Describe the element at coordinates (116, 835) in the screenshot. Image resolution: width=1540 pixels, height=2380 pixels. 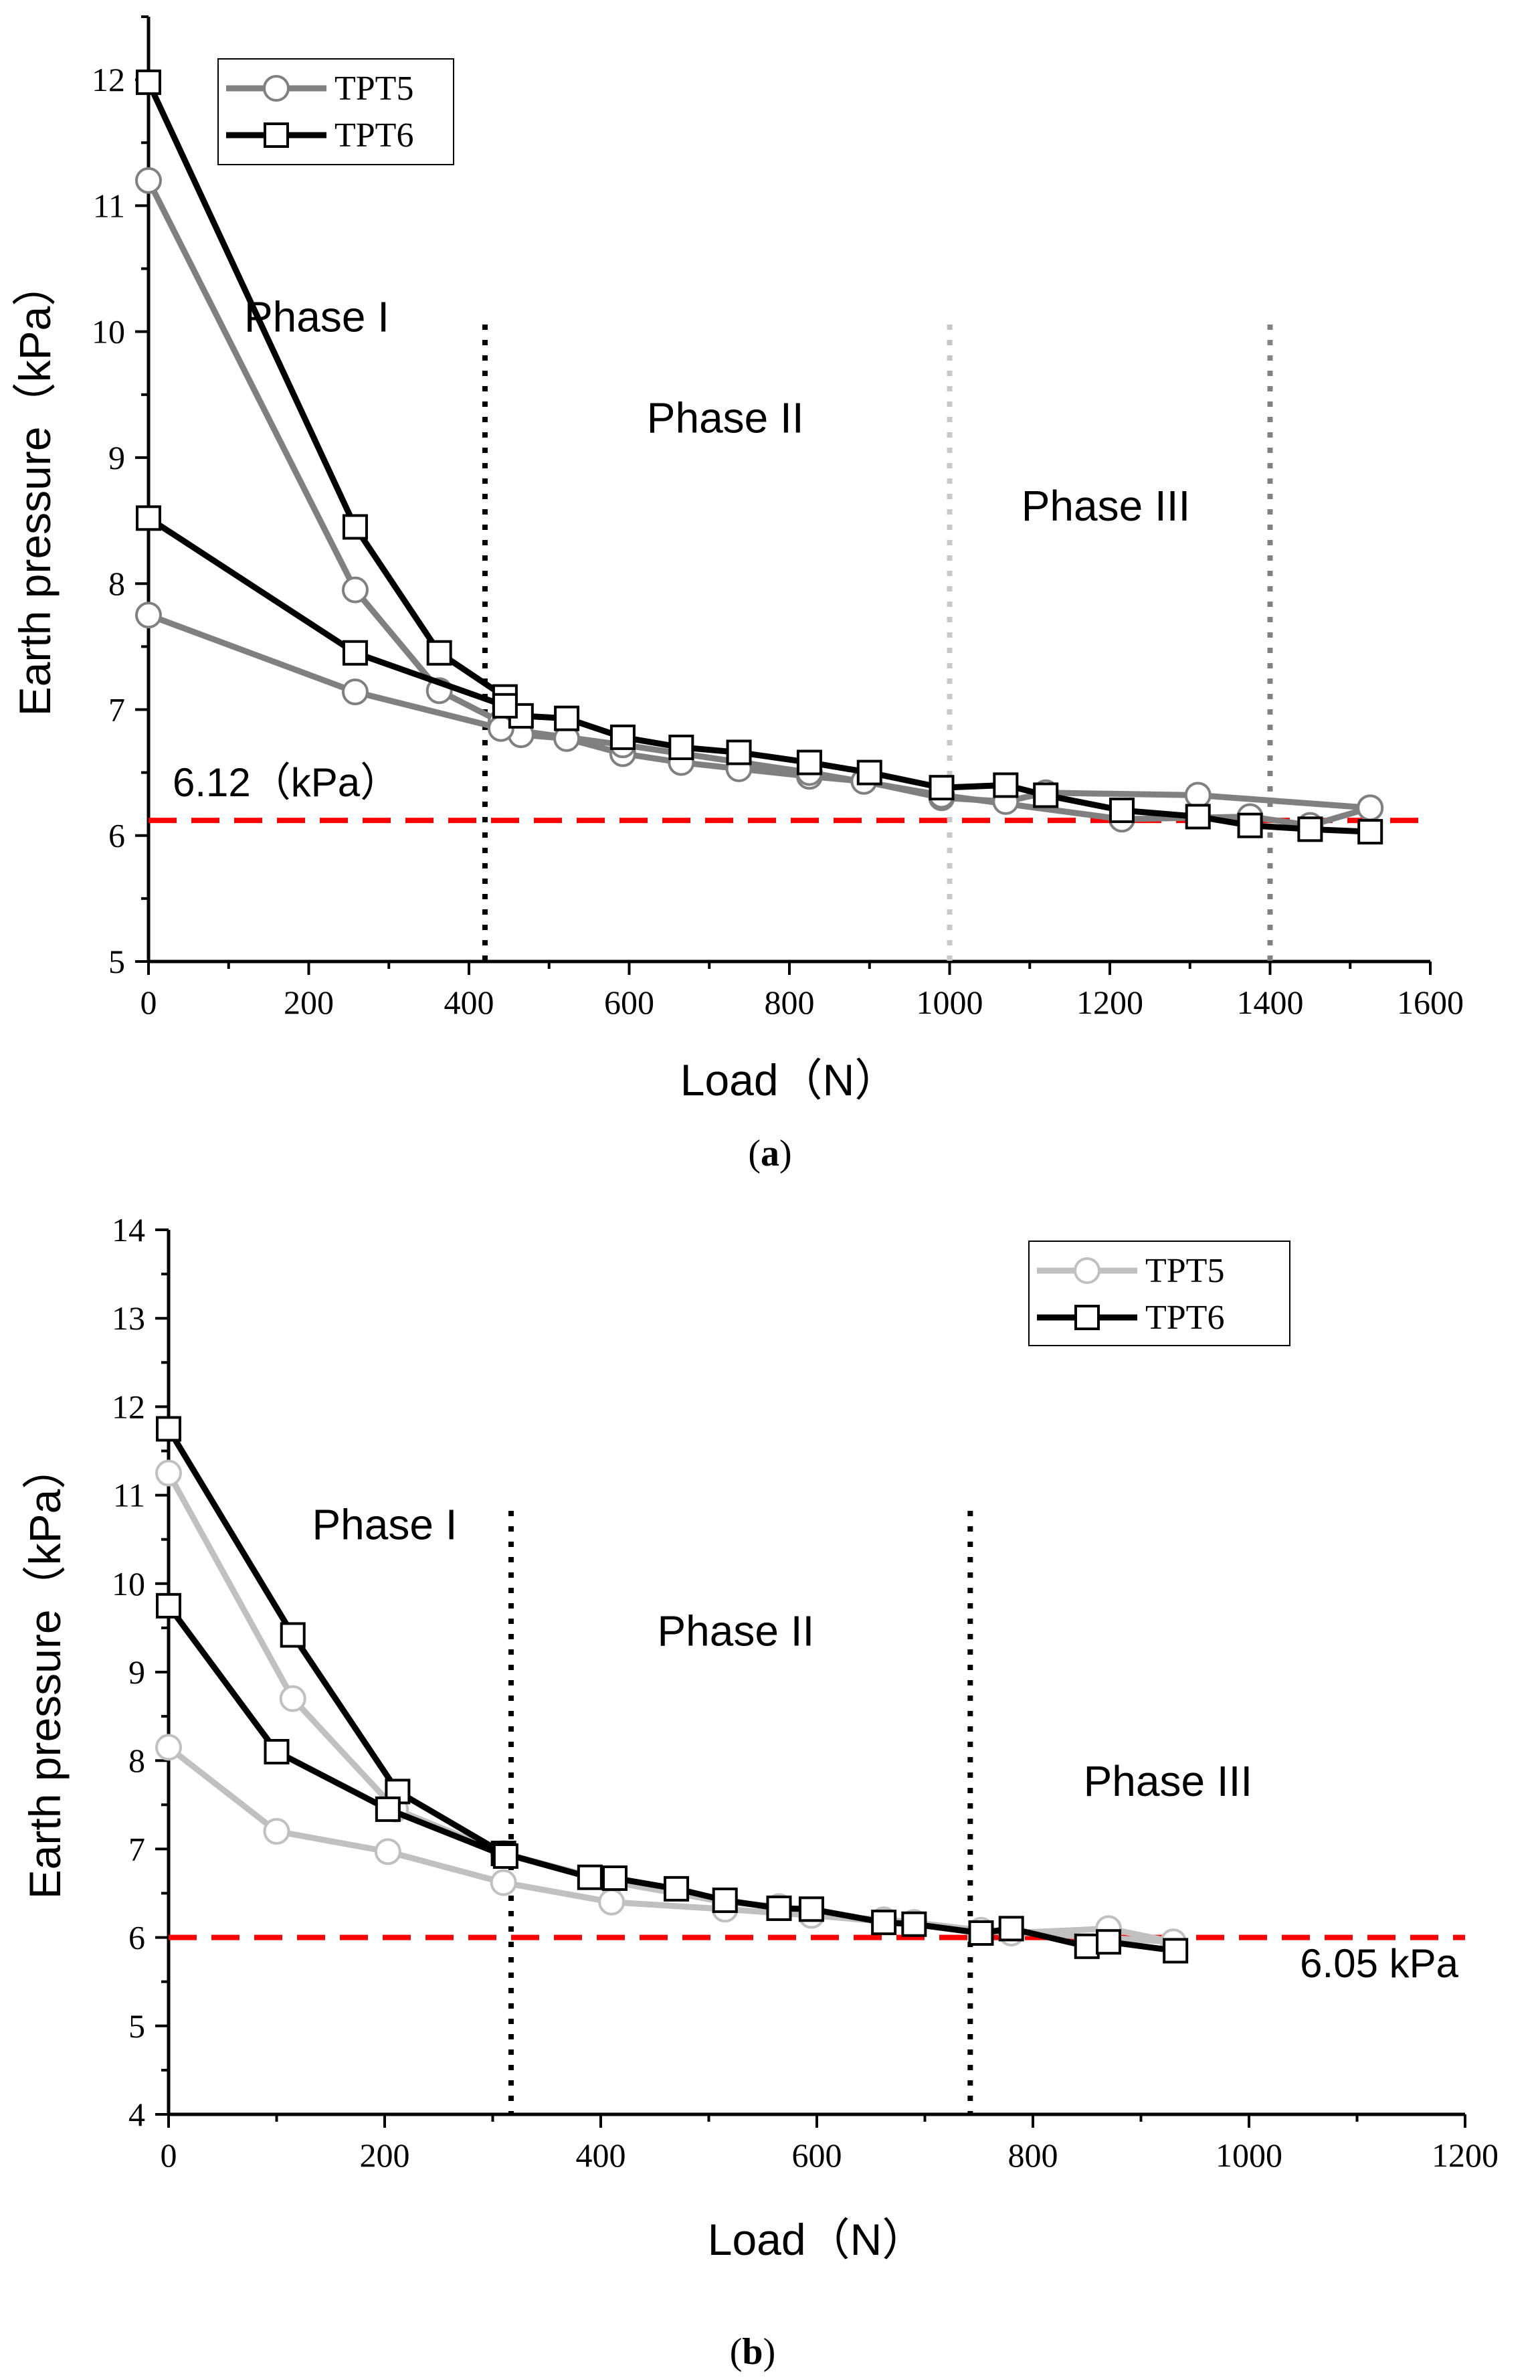
I see `y-tick-label: 6` at that location.